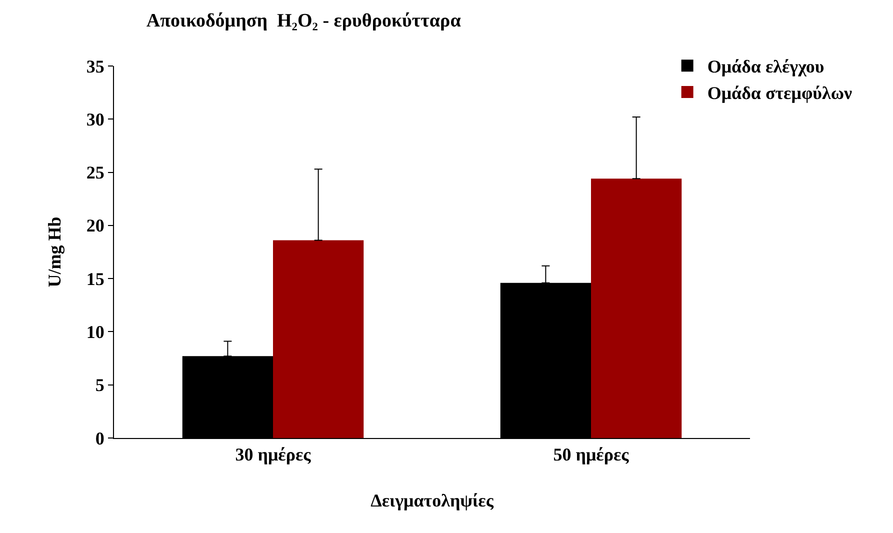 The height and width of the screenshot is (533, 893). What do you see at coordinates (95, 172) in the screenshot?
I see `y-tick-label: 25` at bounding box center [95, 172].